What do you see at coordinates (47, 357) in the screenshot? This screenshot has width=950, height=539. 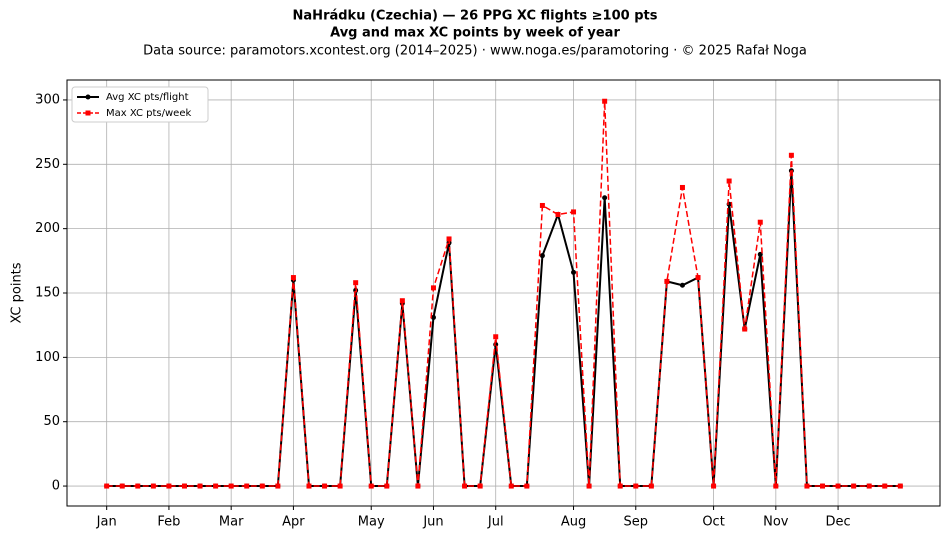 I see `y-tick-label: 100` at bounding box center [47, 357].